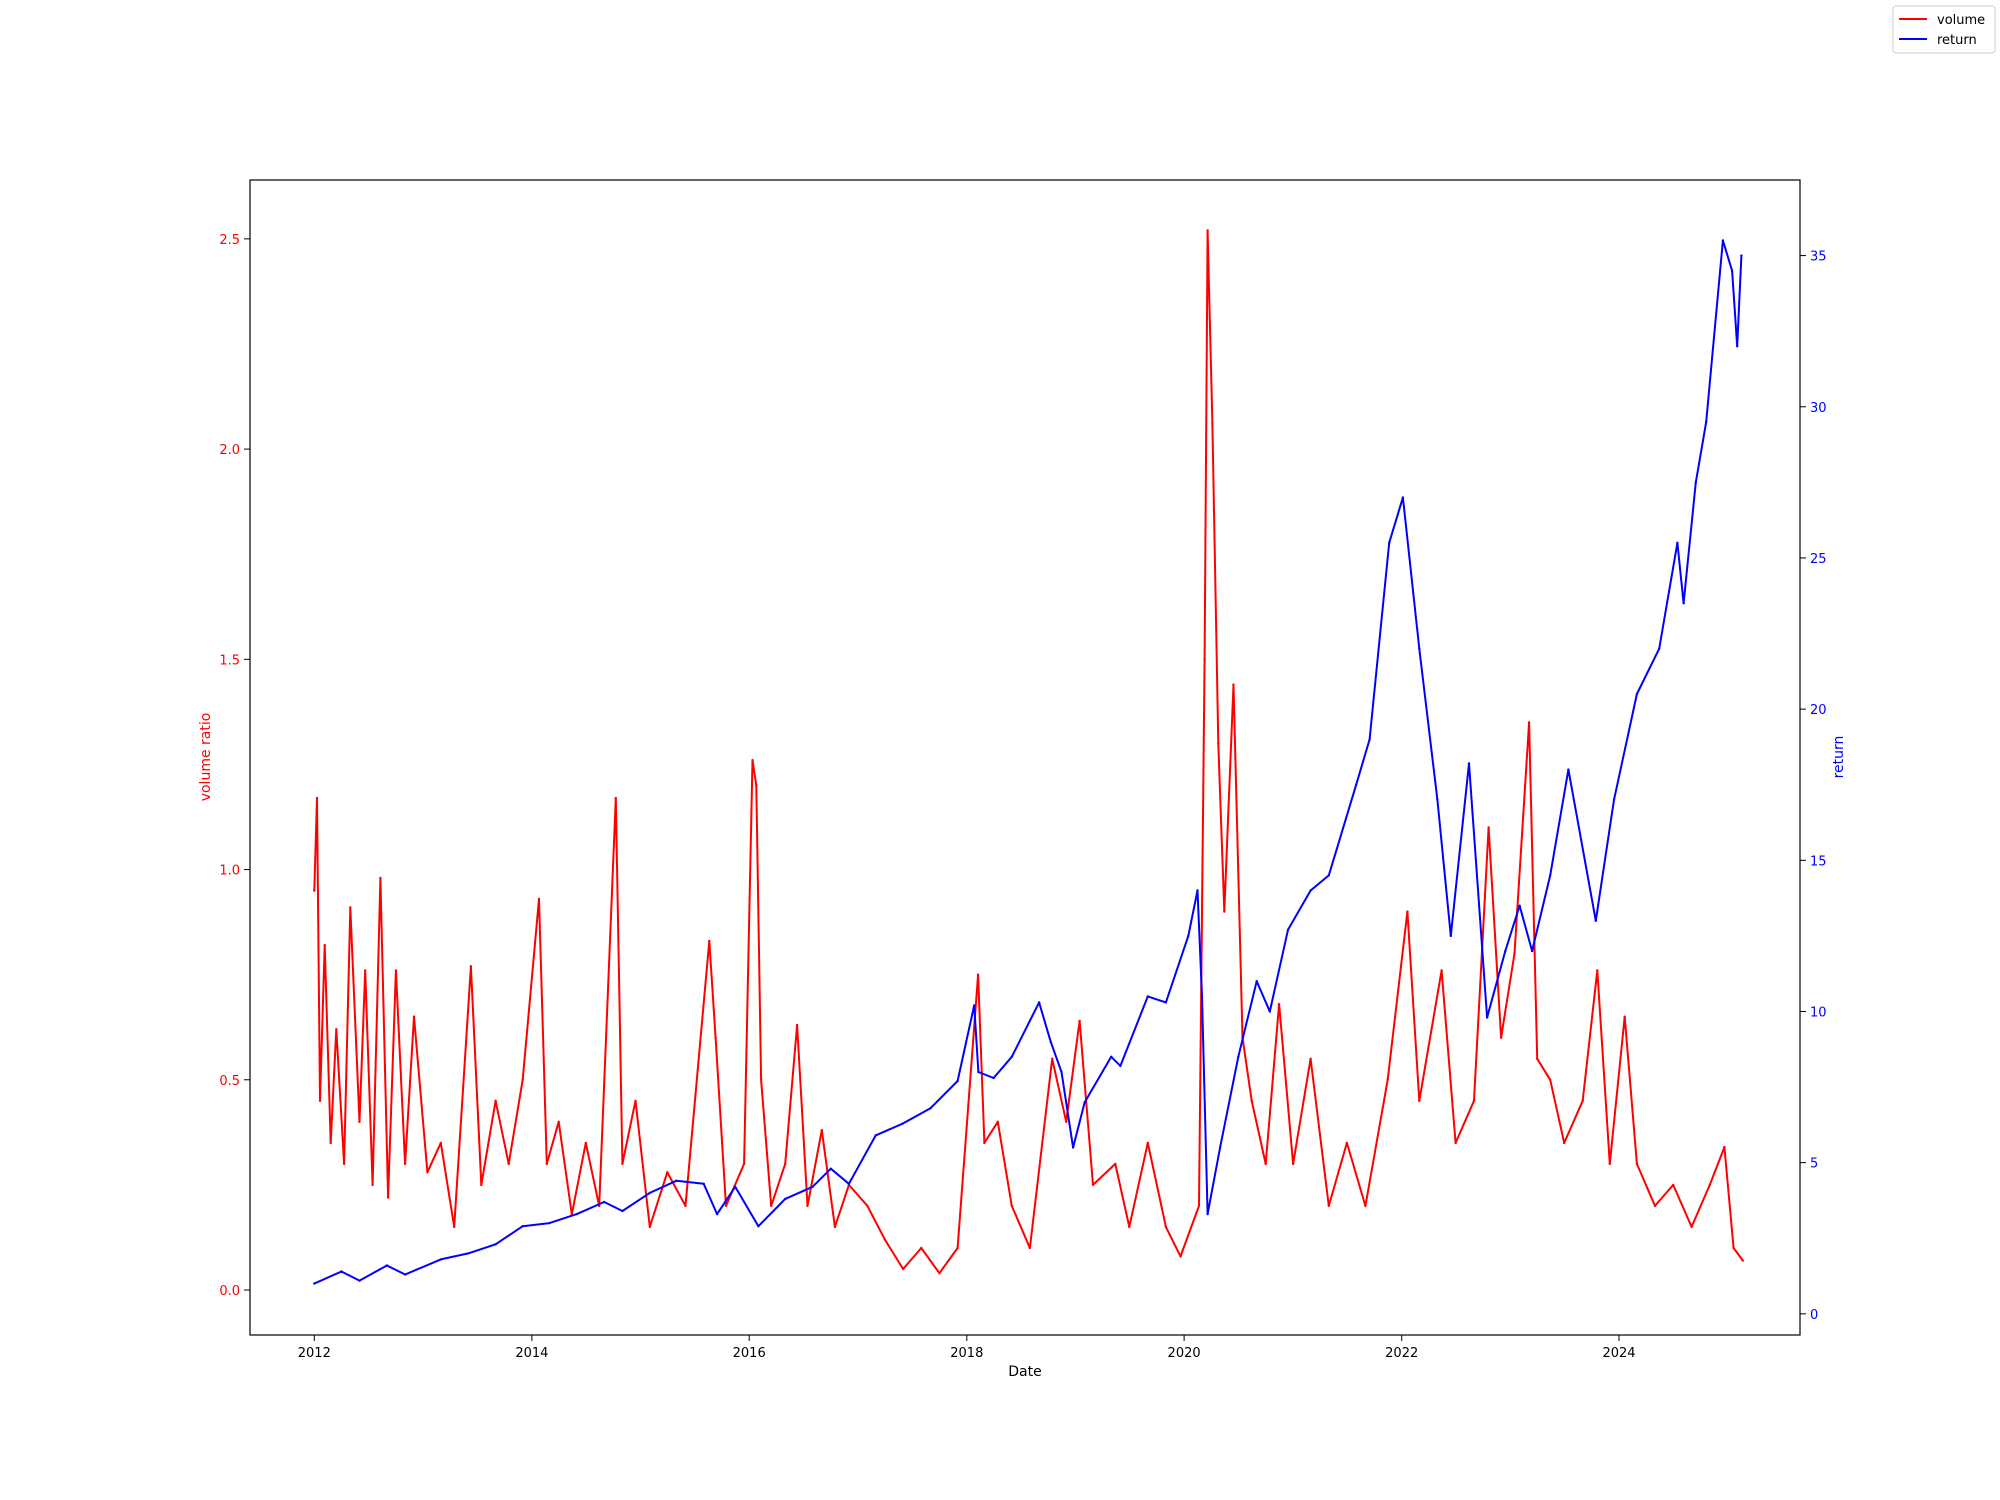 This screenshot has width=2000, height=1500. I want to click on x-tick-label: 2014, so click(531, 1353).